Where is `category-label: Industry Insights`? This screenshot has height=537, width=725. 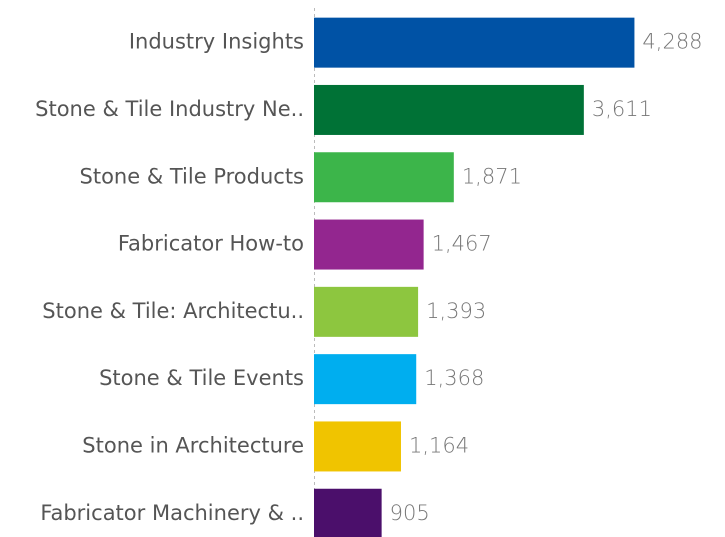 category-label: Industry Insights is located at coordinates (216, 42).